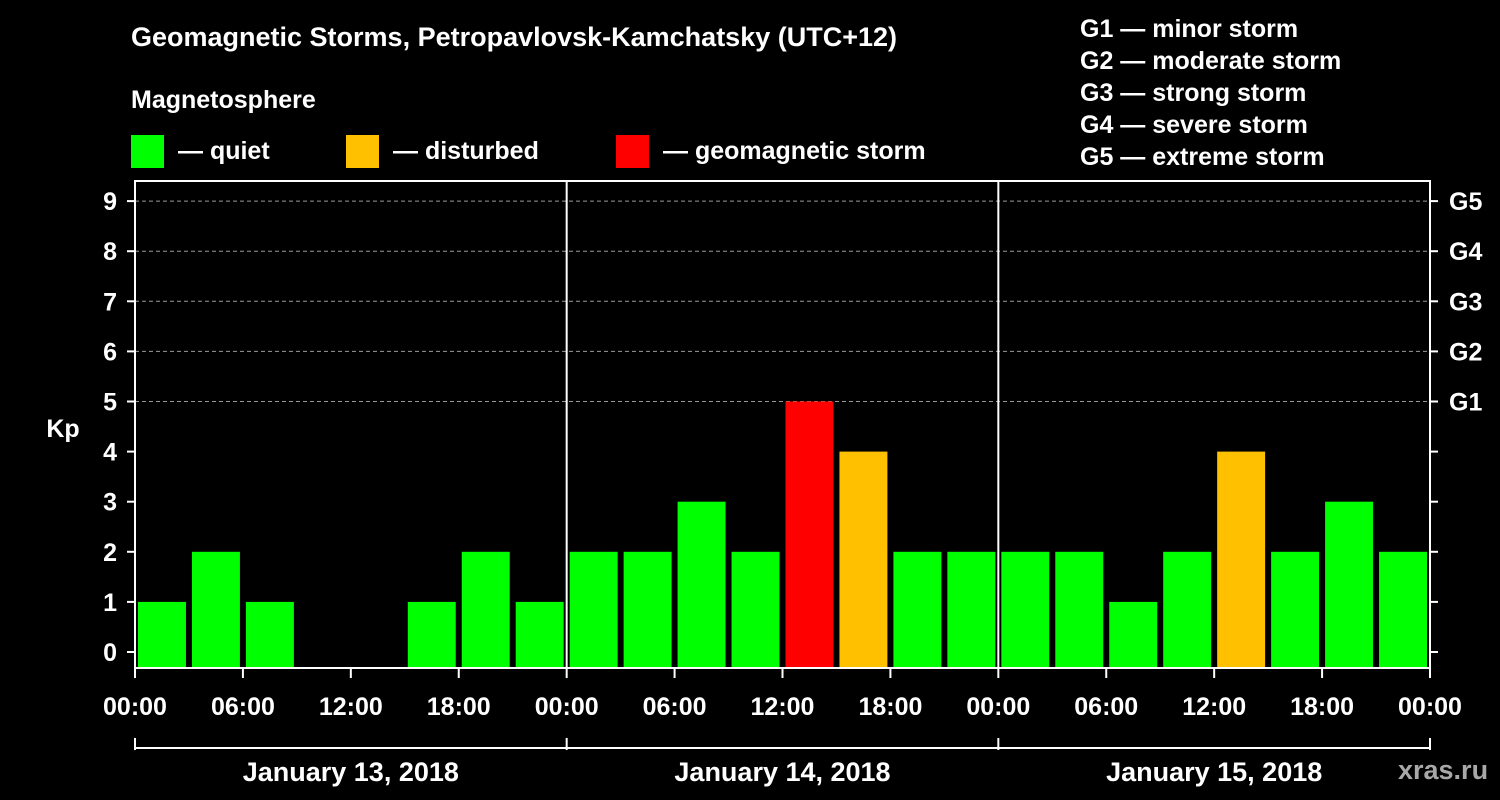  What do you see at coordinates (110, 403) in the screenshot?
I see `y-tick-label: 5` at bounding box center [110, 403].